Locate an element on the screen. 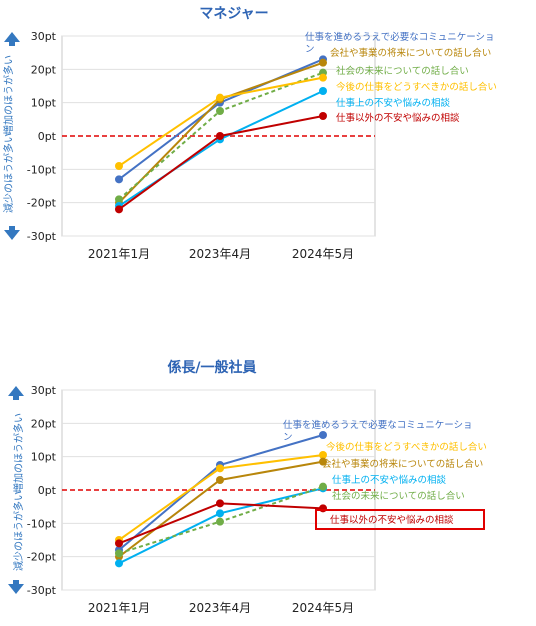 The height and width of the screenshot is (626, 536). manager-ylabel-up: 増加のほうが多い is located at coordinates (8, 95).